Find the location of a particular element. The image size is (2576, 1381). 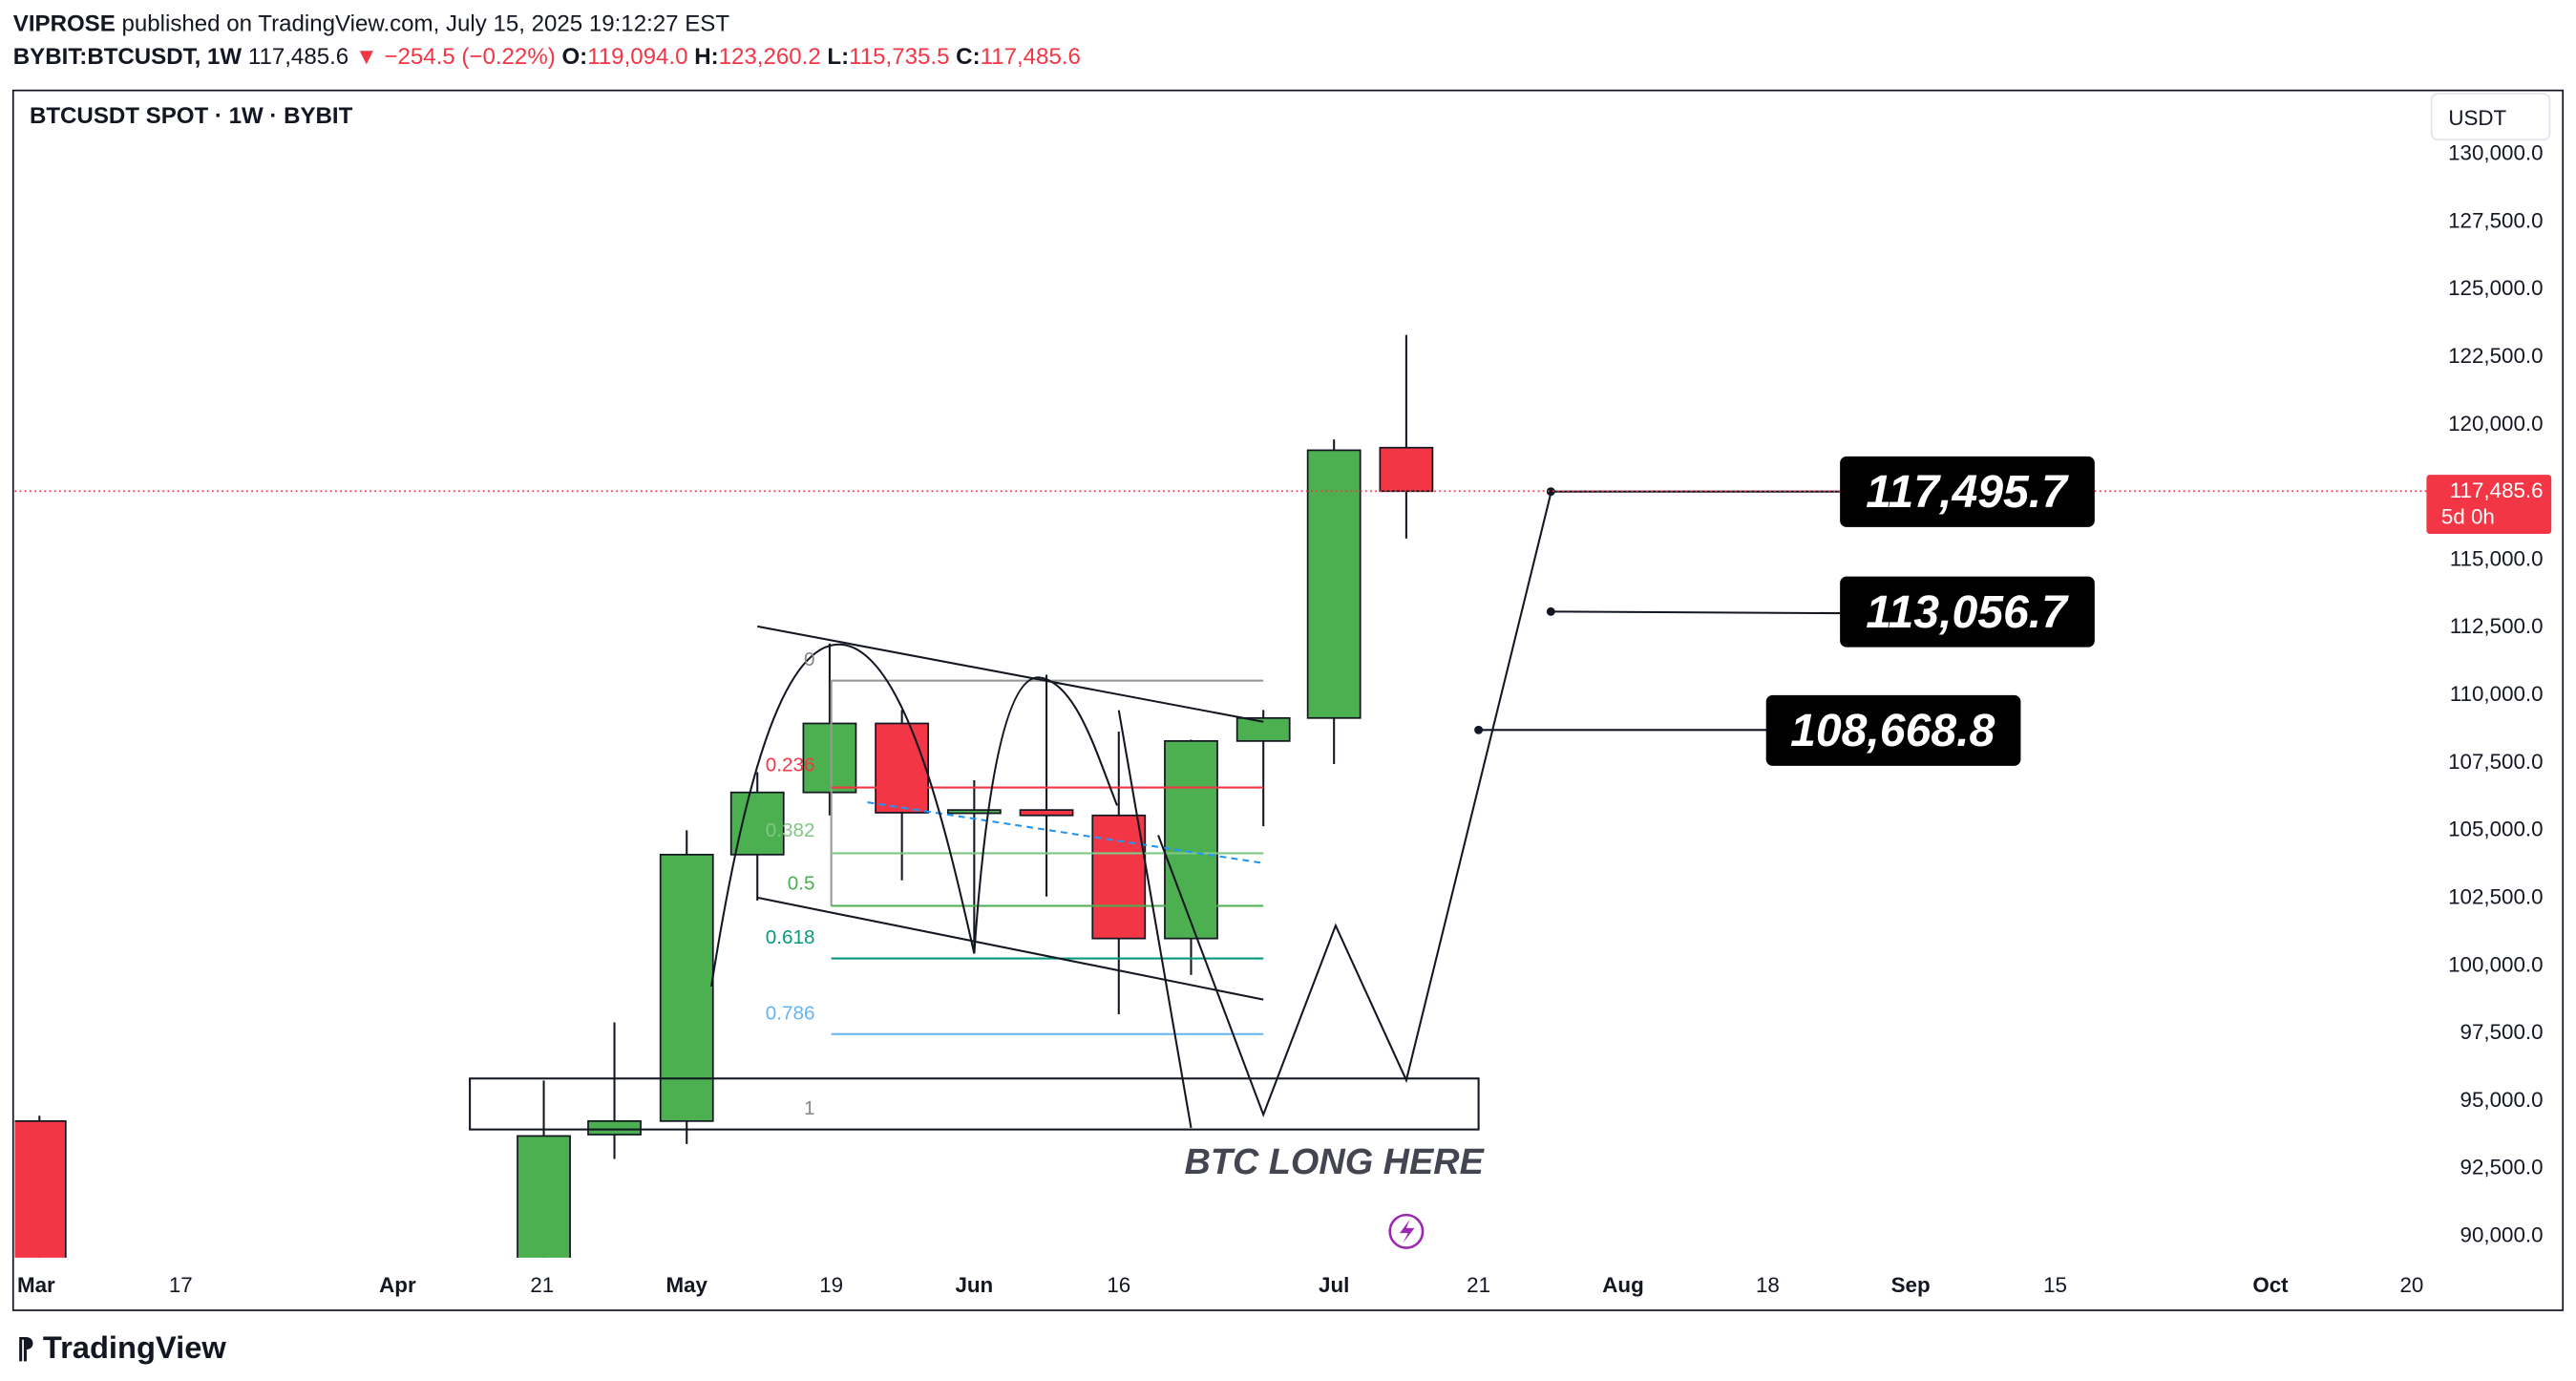

fib-label: 0.618 is located at coordinates (790, 937).